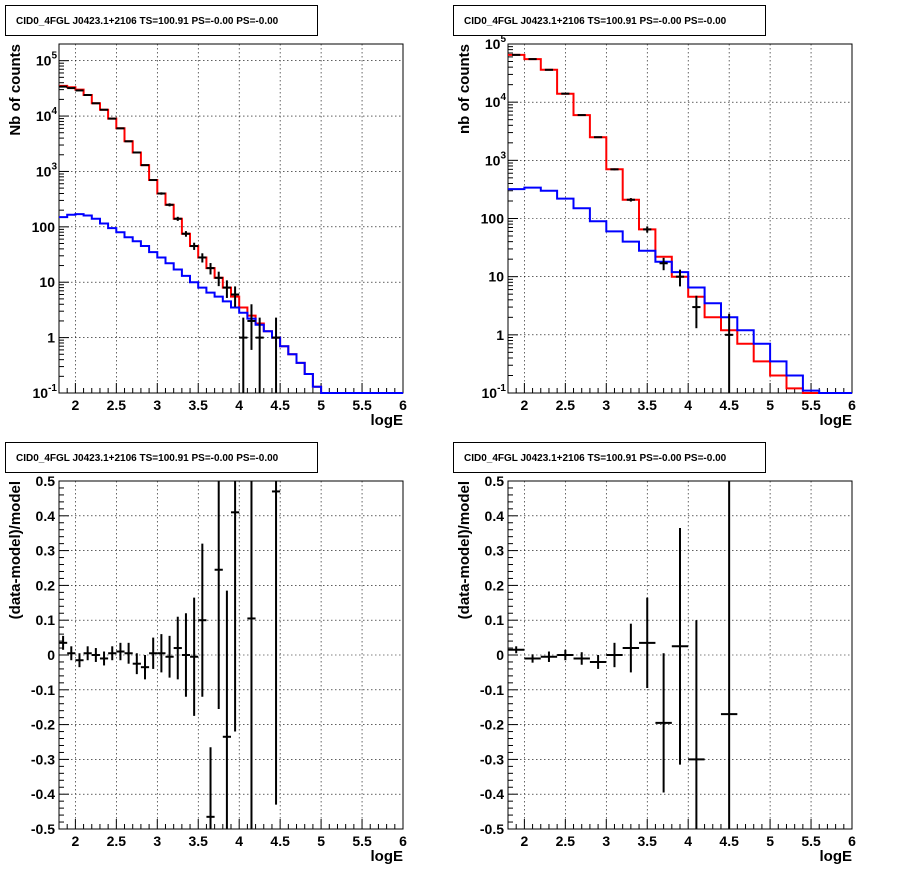  I want to click on y-tick-label: 0.2, so click(46, 585).